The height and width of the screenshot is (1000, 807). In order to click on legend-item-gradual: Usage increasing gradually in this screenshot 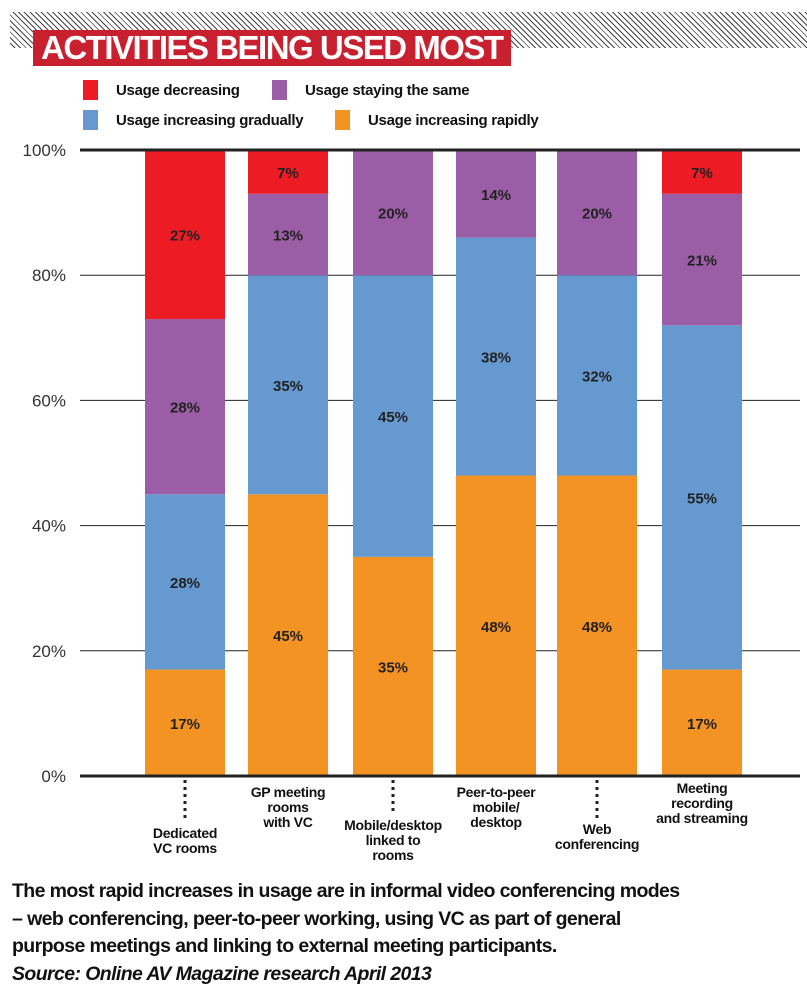, I will do `click(193, 120)`.